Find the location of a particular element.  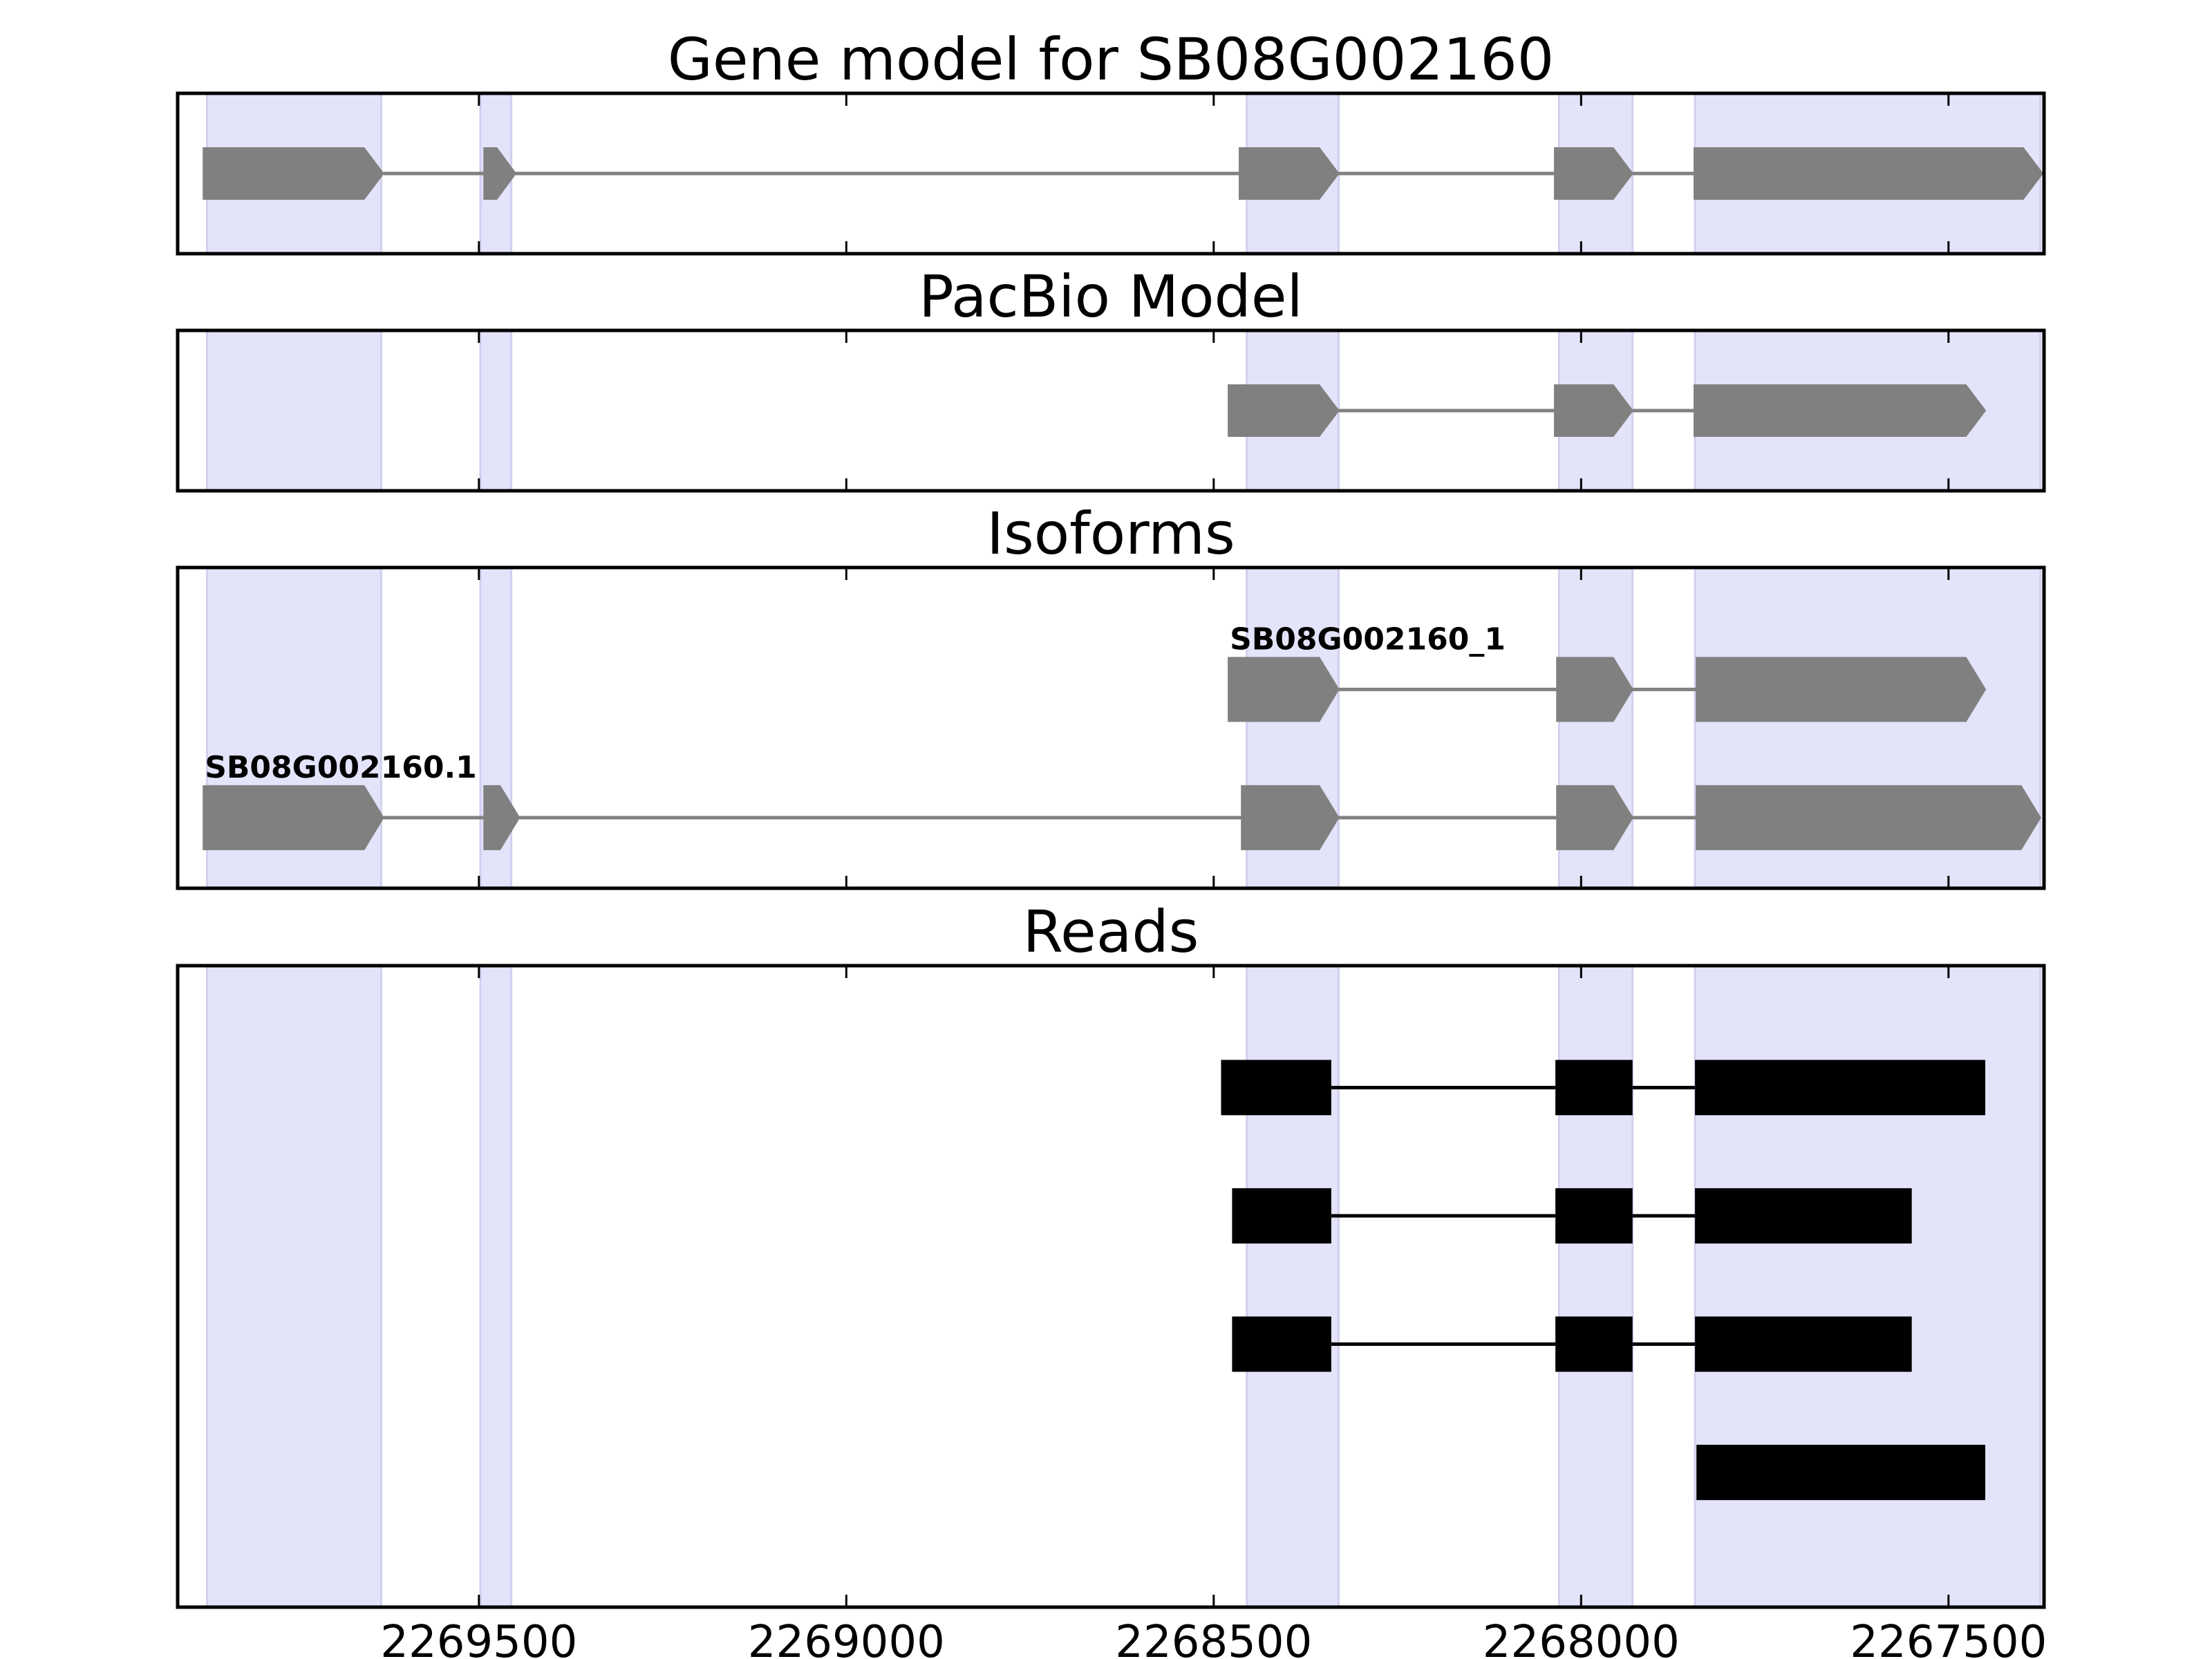

panel-0: Gene model for SB08G002160 is located at coordinates (1111, 141).